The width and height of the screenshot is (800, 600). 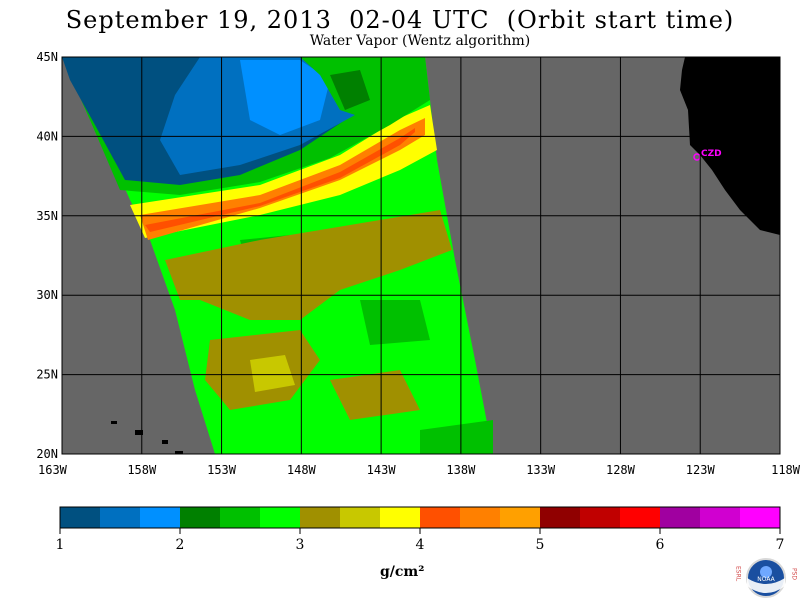 I want to click on colorbar-tick-label: 3, so click(x=300, y=545).